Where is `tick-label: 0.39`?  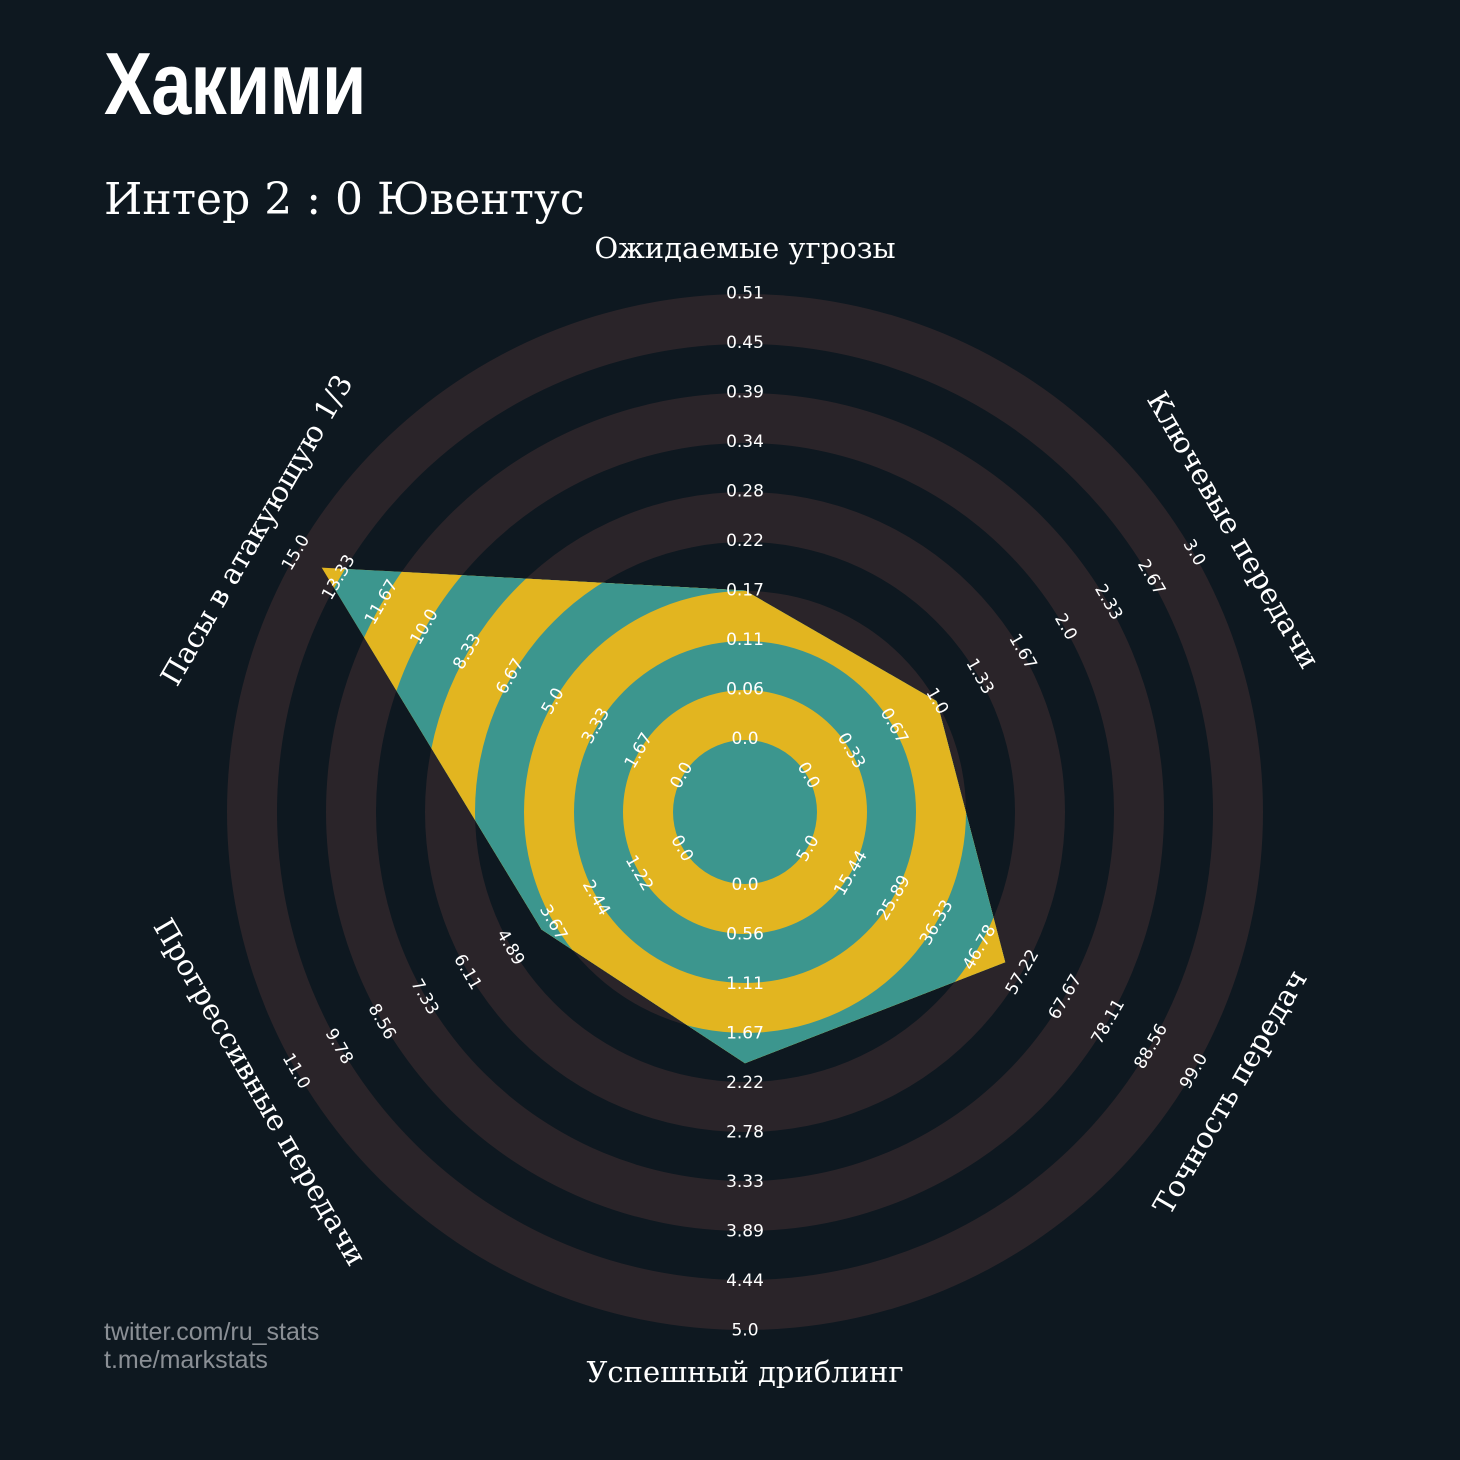
tick-label: 0.39 is located at coordinates (745, 393).